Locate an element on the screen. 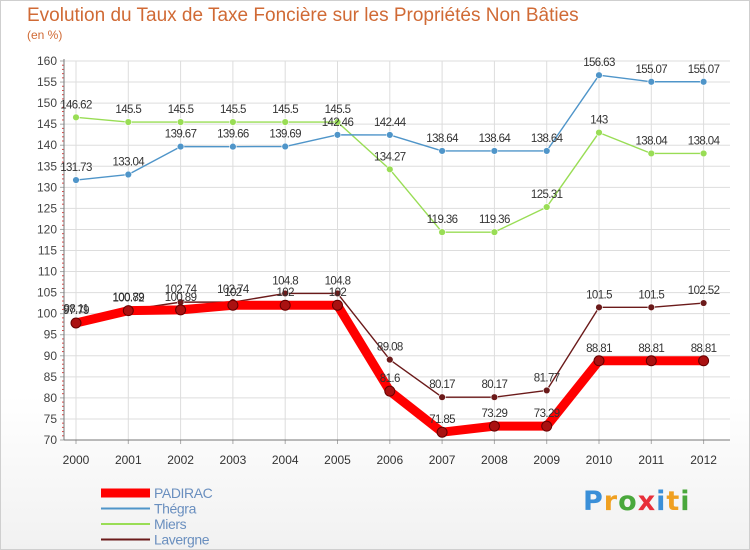 The image size is (750, 550). data-label: 100.89 is located at coordinates (181, 298).